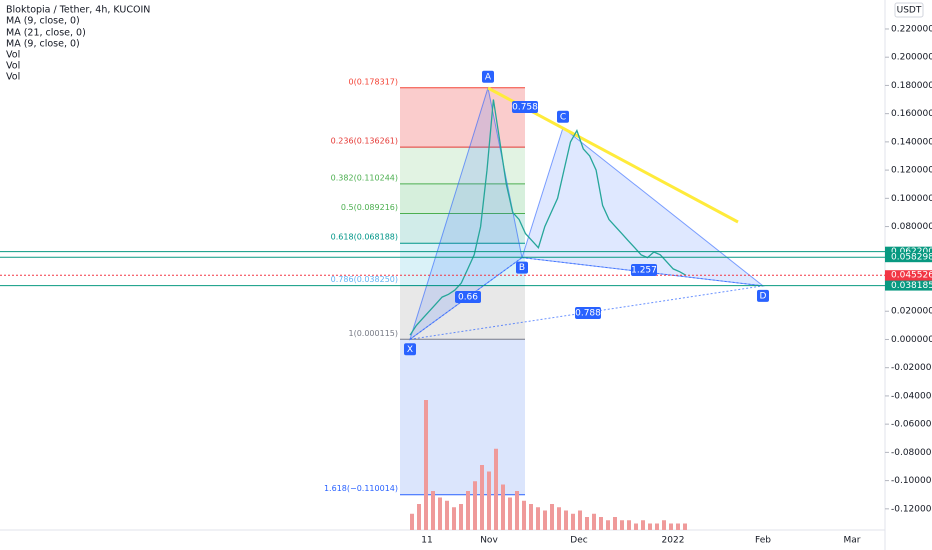  What do you see at coordinates (911, 227) in the screenshot?
I see `y-tick-label: 0.080000` at bounding box center [911, 227].